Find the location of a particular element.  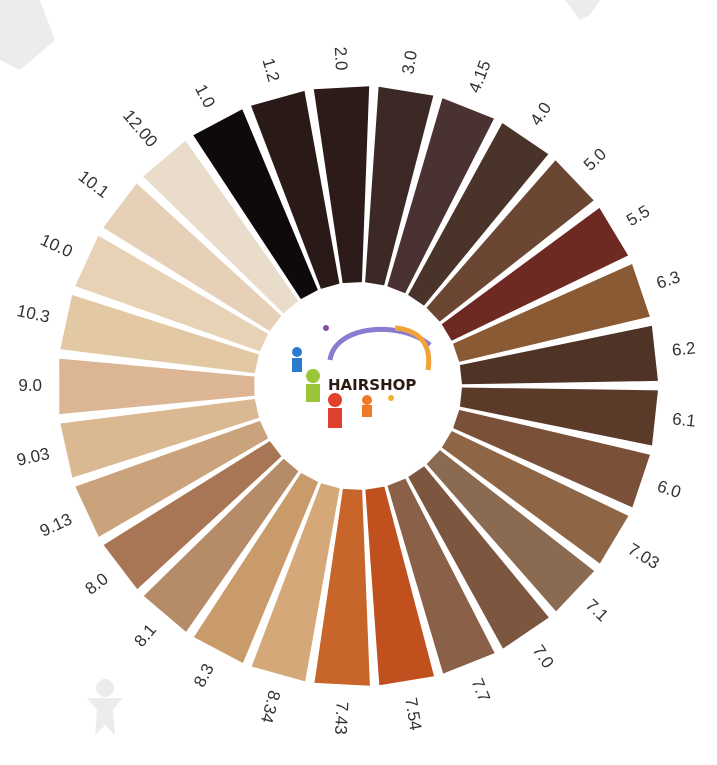

swatch-5.5 is located at coordinates (535, 274).